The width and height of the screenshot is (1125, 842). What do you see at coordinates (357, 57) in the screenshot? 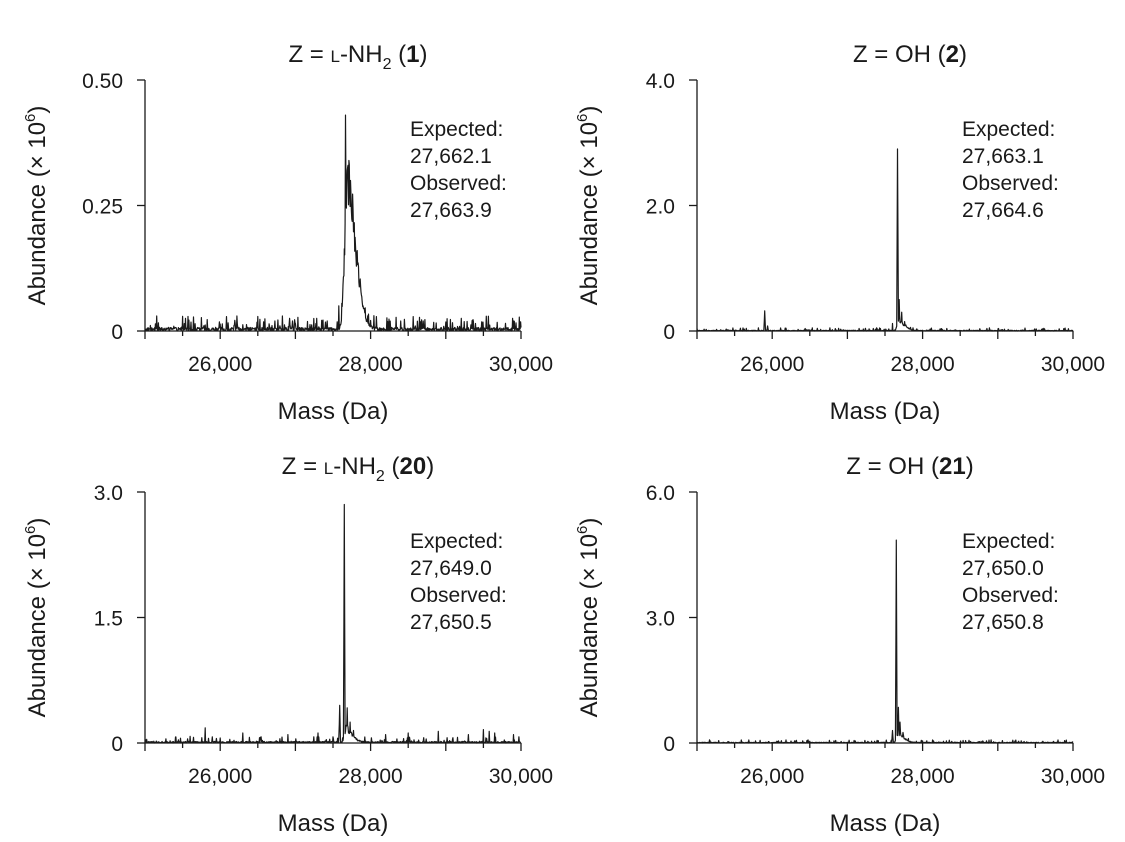
I see `panel-title: Z = L-NH2 (1)` at bounding box center [357, 57].